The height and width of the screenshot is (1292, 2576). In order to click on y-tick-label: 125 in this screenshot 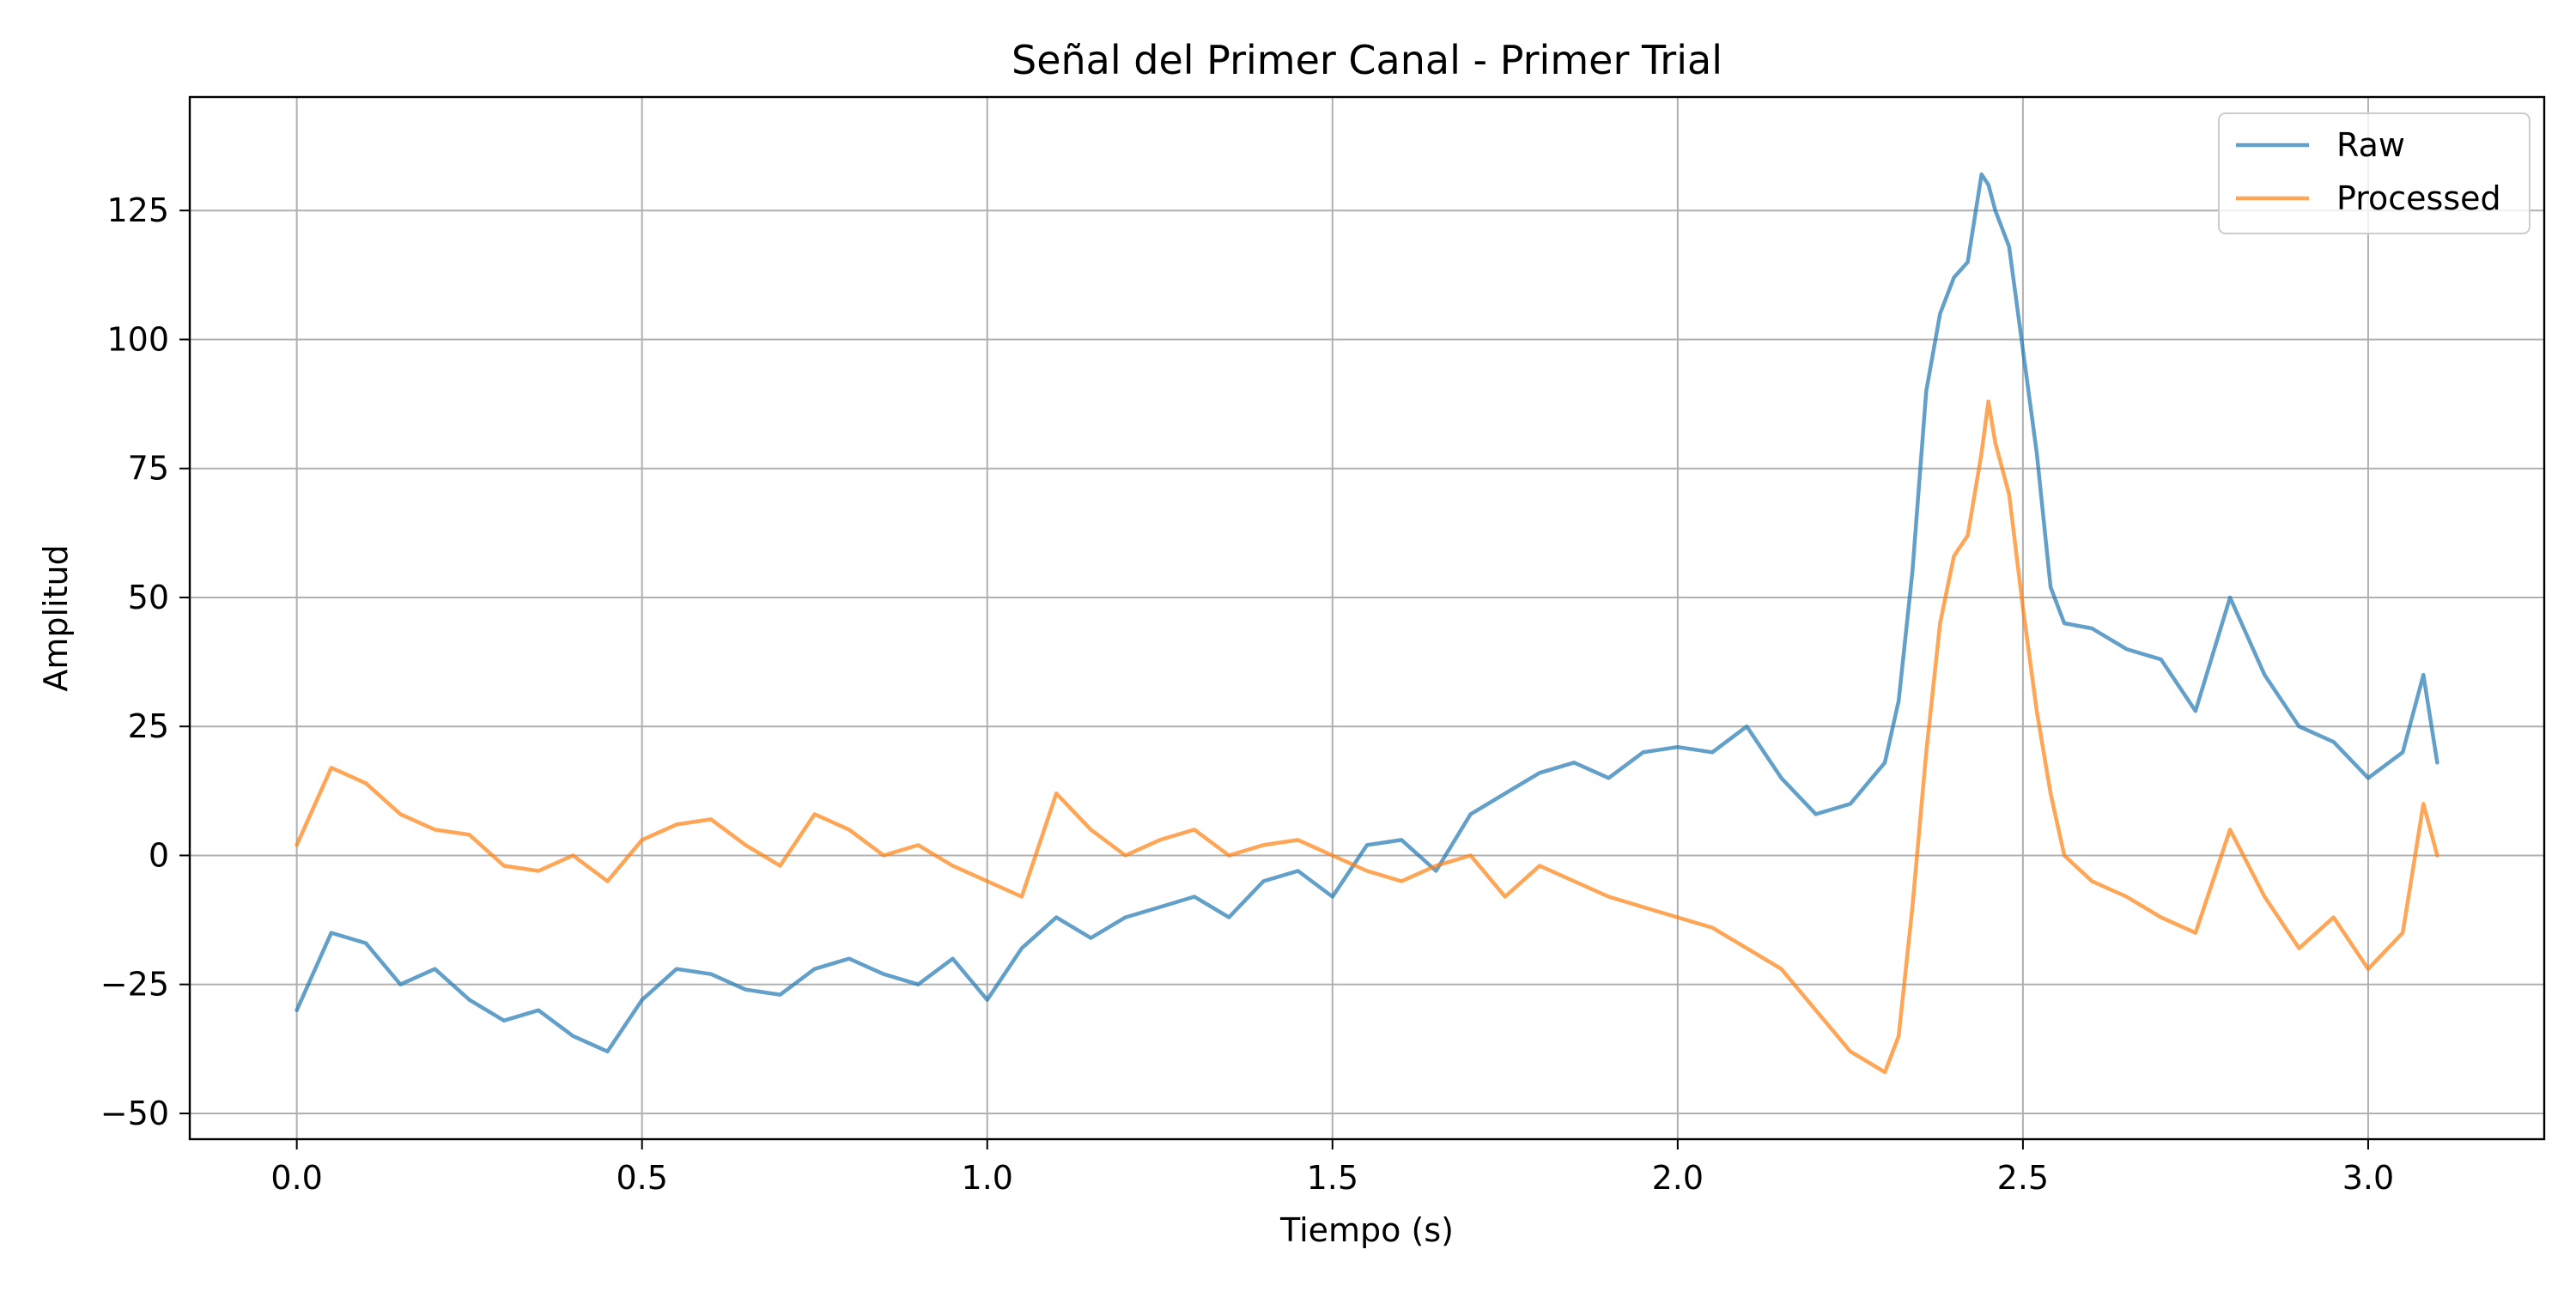, I will do `click(137, 210)`.